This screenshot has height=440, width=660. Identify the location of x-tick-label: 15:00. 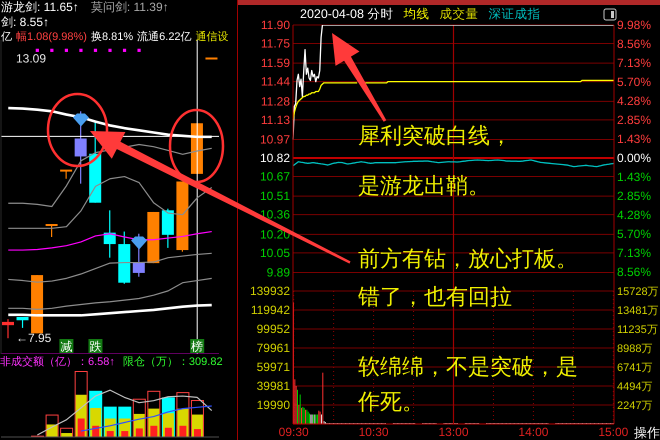
(613, 432).